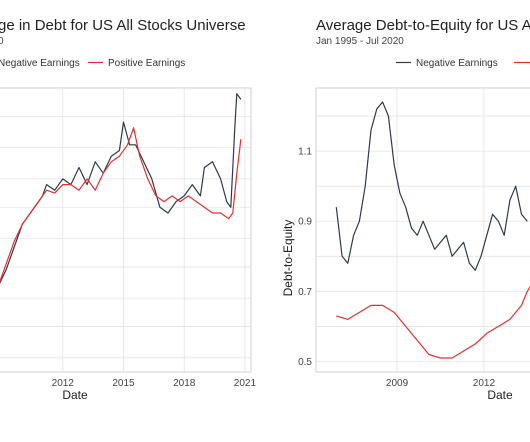 The image size is (530, 442). What do you see at coordinates (123, 383) in the screenshot?
I see `x-tick-label: 2015` at bounding box center [123, 383].